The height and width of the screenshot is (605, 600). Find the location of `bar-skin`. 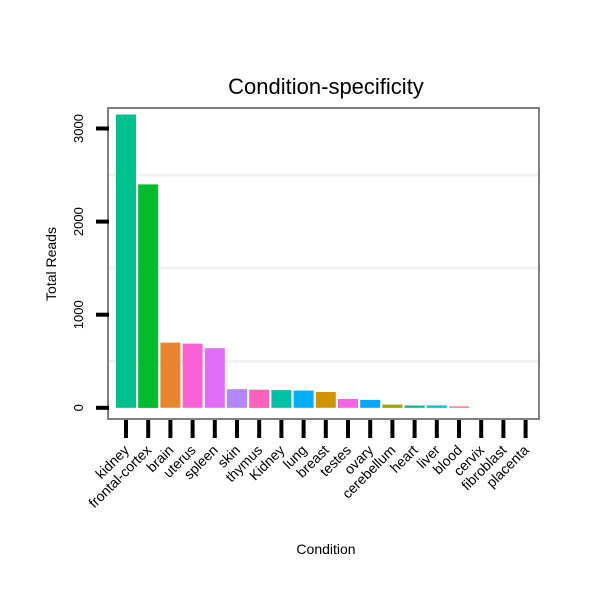

bar-skin is located at coordinates (237, 398).